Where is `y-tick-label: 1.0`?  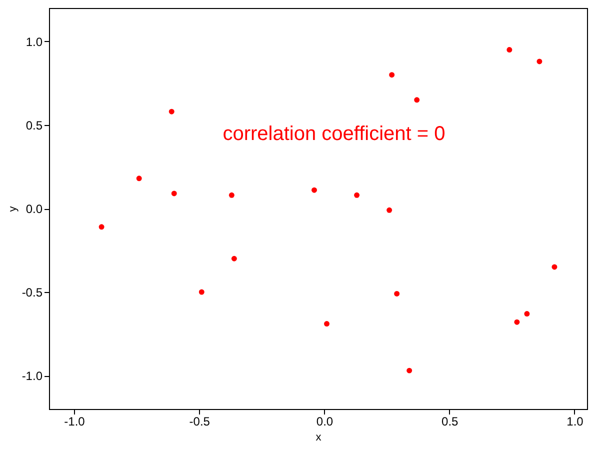
y-tick-label: 1.0 is located at coordinates (34, 41).